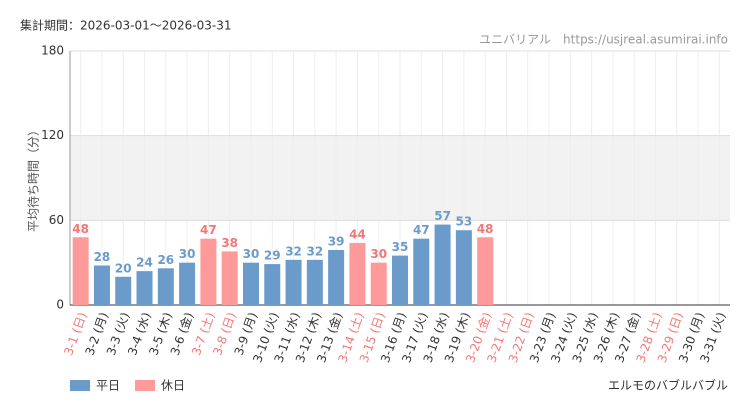 This screenshot has height=414, width=750. What do you see at coordinates (56, 220) in the screenshot?
I see `y-tick-label: 60` at bounding box center [56, 220].